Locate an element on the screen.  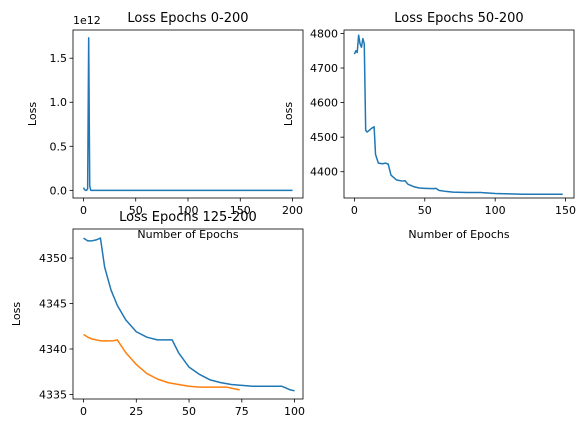
y-tick-label: 0.0 is located at coordinates (59, 190).